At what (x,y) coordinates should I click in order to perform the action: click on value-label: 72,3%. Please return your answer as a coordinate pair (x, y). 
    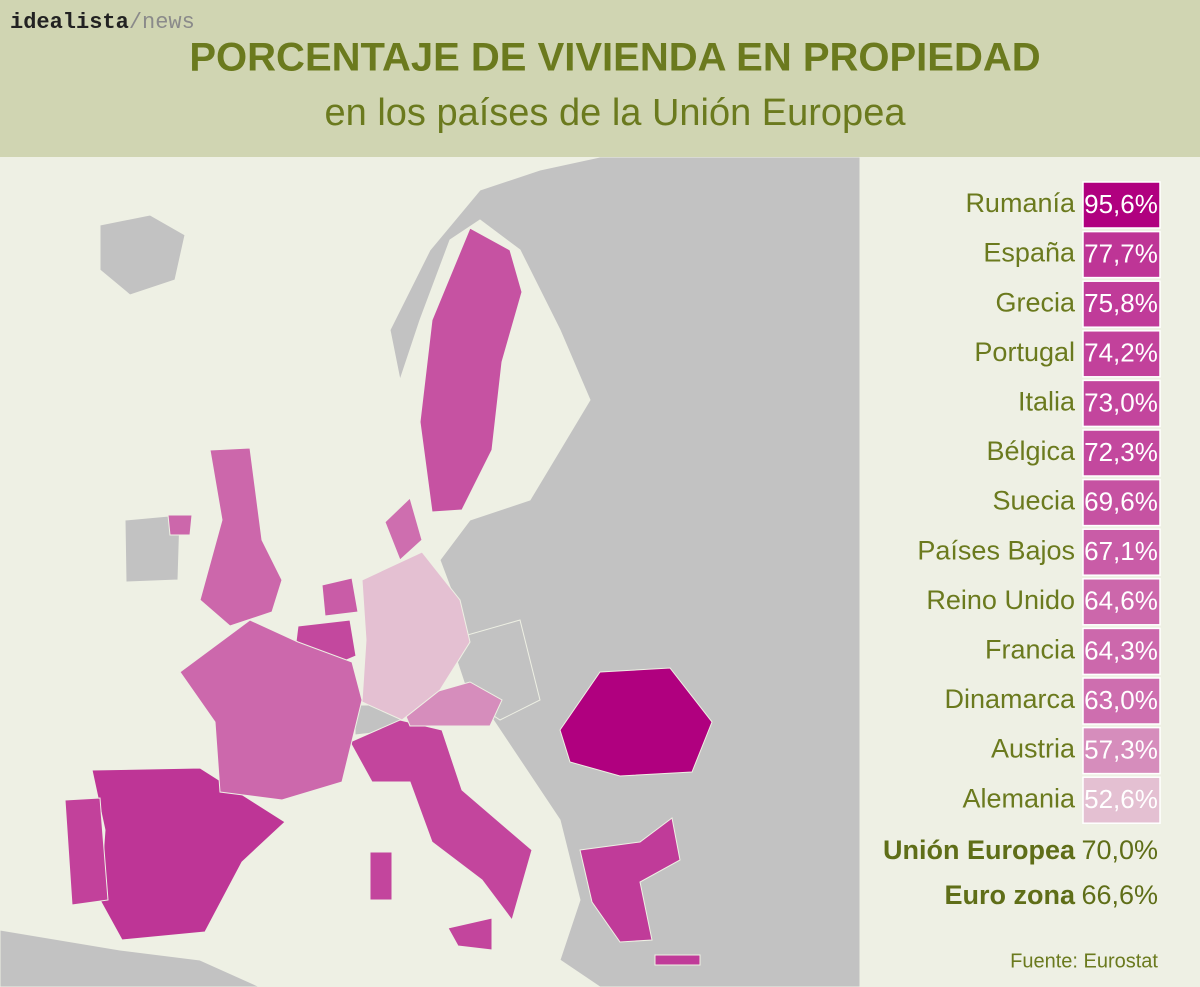
    Looking at the image, I should click on (1121, 452).